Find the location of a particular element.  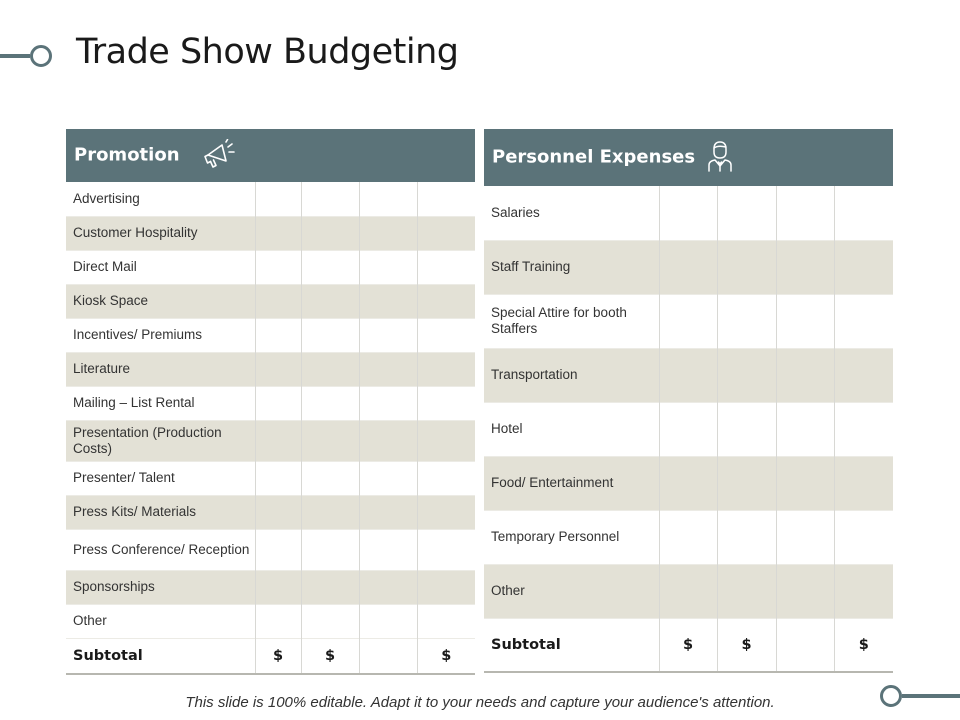

personnel-row-label: Temporary Personnel is located at coordinates (572, 537).